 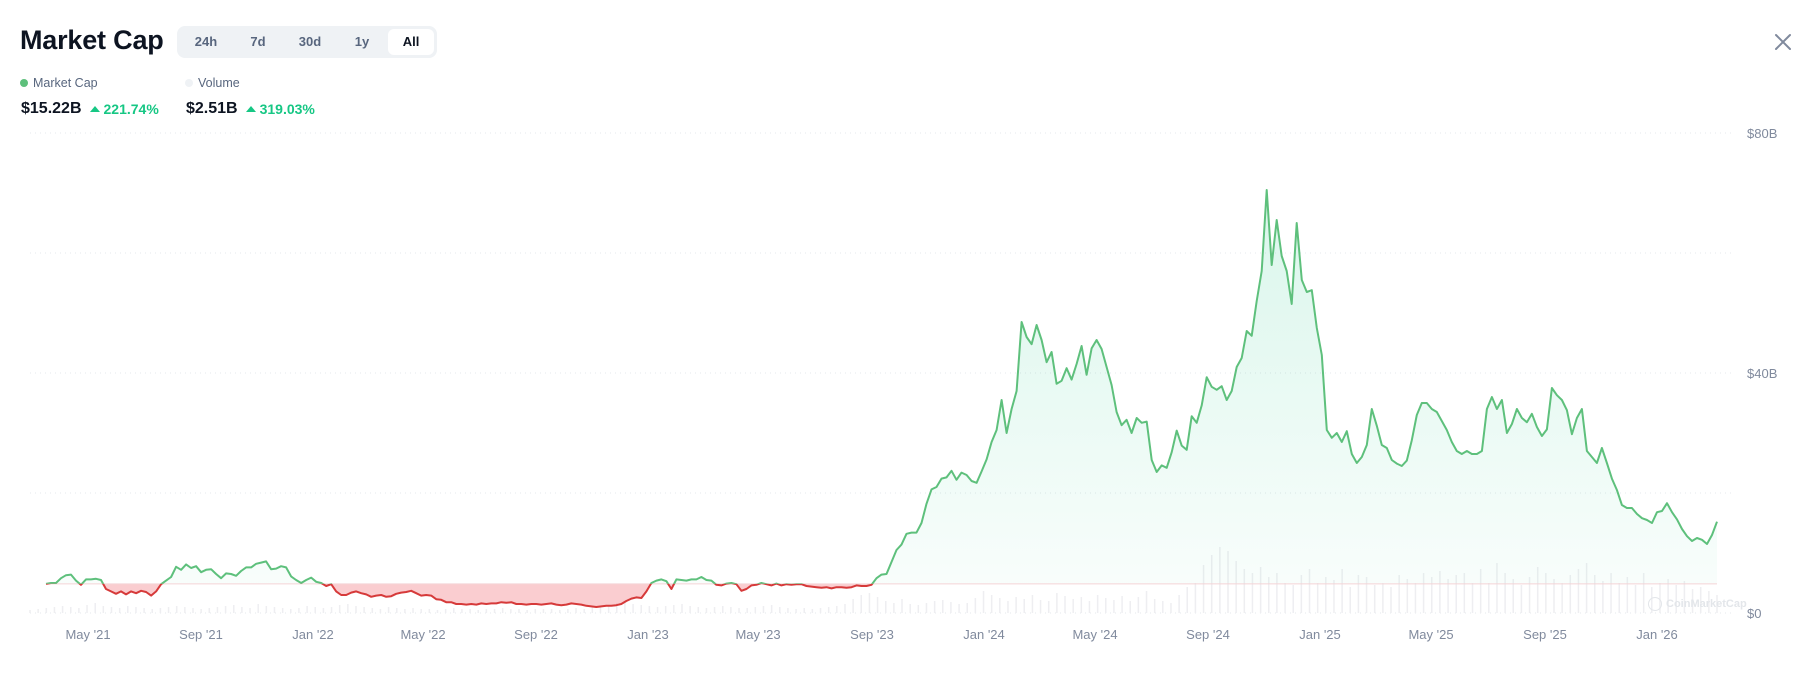 I want to click on close-icon, so click(x=1783, y=42).